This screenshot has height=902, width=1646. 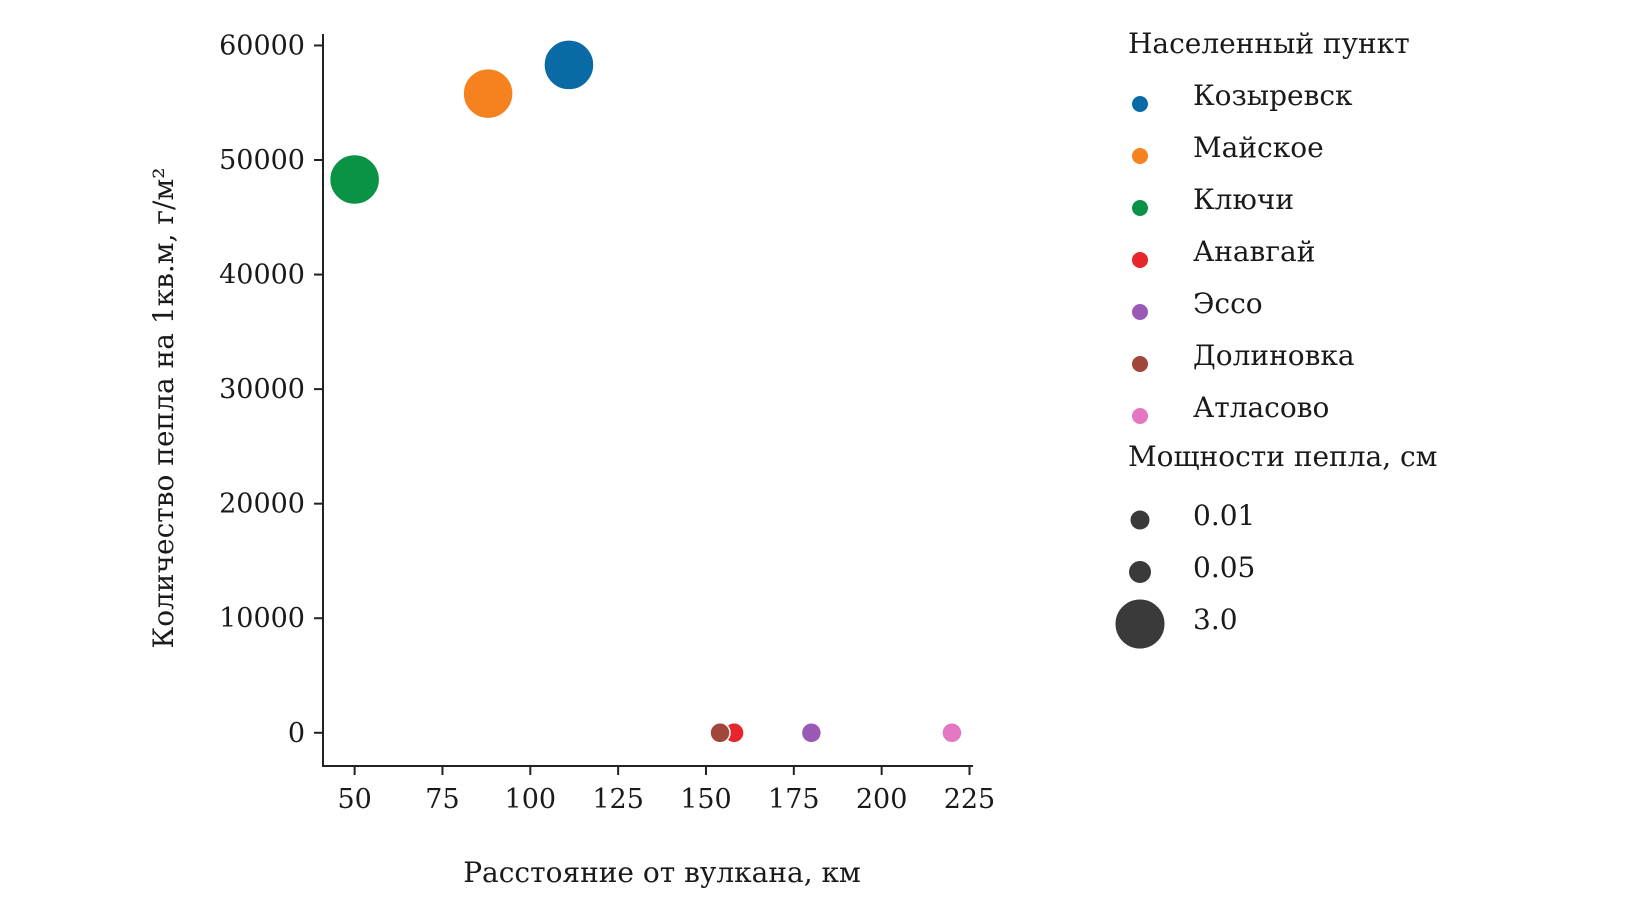 What do you see at coordinates (666, 790) in the screenshot?
I see `x-axis-ticks: 50 75 100 125 150 175 200 225` at bounding box center [666, 790].